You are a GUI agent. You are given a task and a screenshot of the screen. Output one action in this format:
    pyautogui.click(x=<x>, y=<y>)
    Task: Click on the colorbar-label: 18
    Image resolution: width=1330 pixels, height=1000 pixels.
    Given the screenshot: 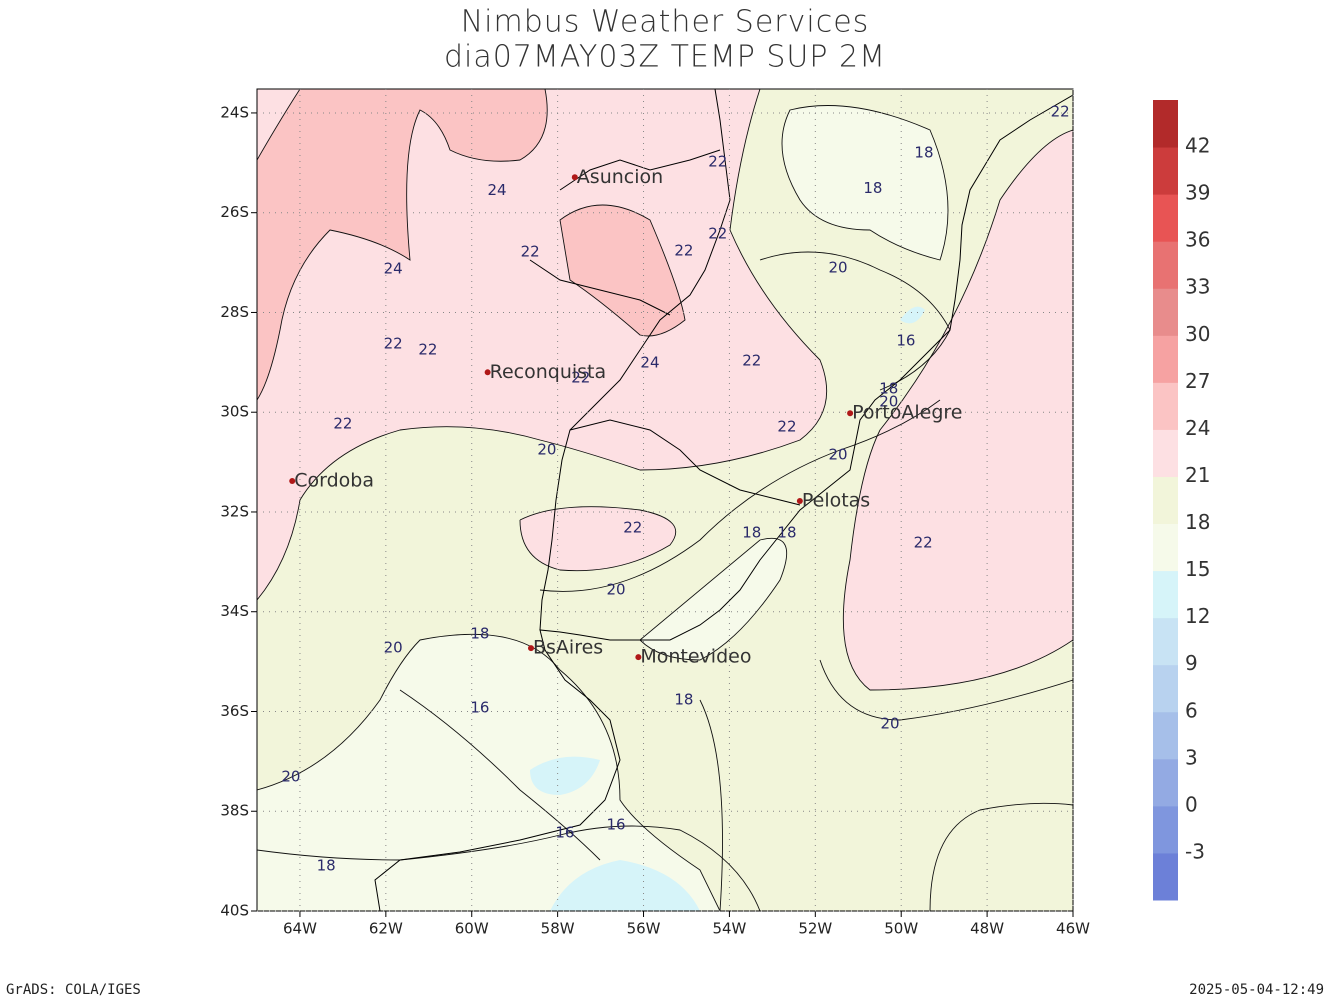 What is the action you would take?
    pyautogui.click(x=1197, y=522)
    